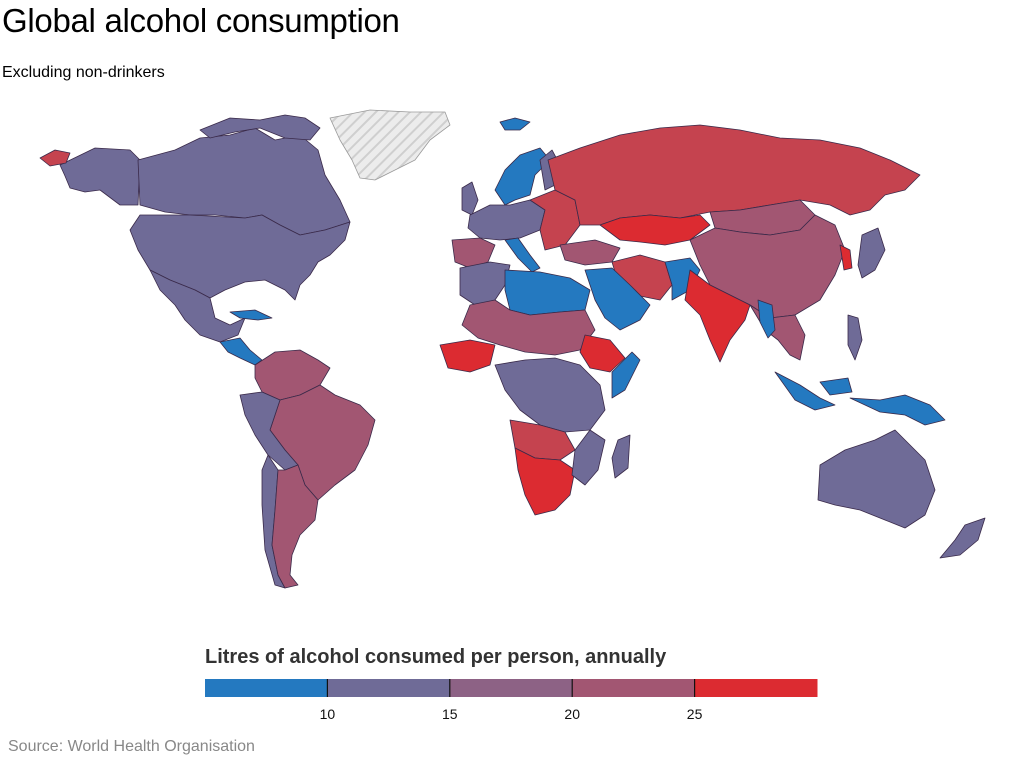  I want to click on region-turkey, so click(590, 252).